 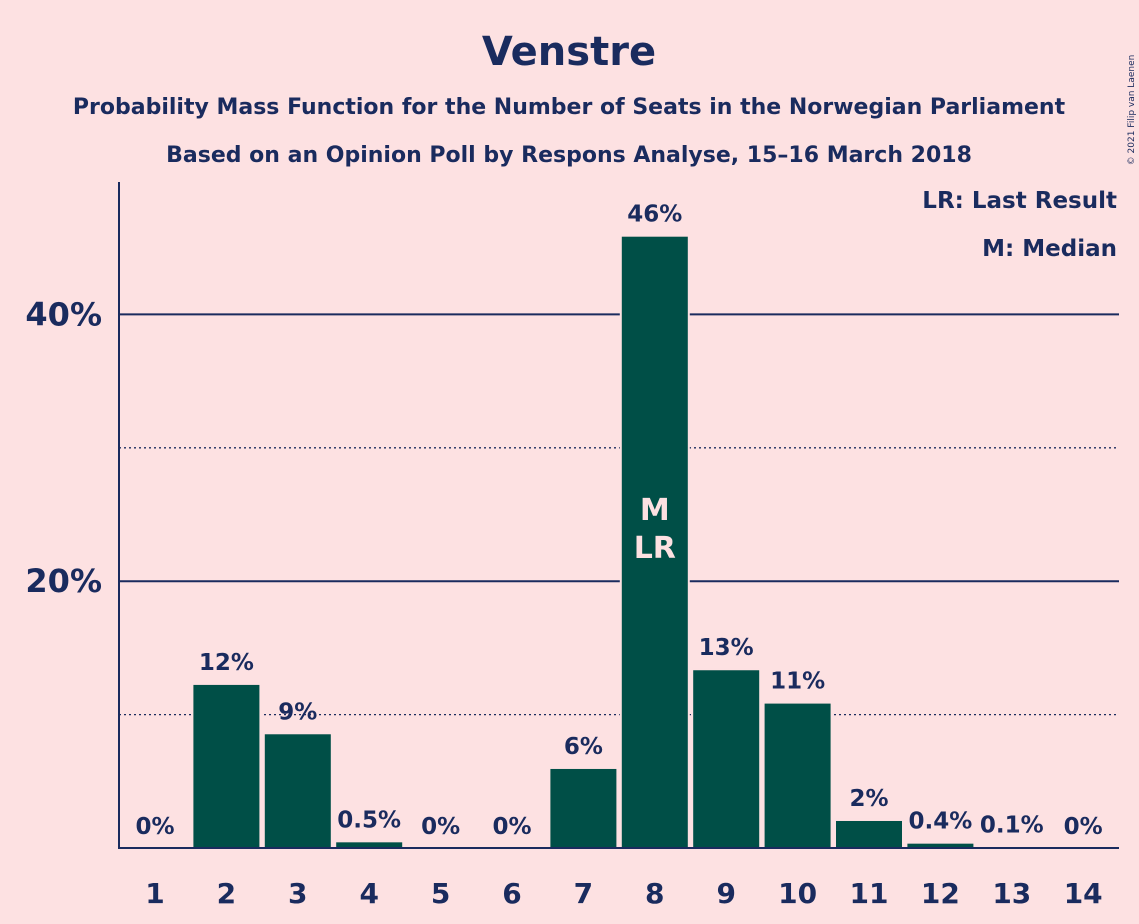 I want to click on x-tick-label: 8, so click(x=654, y=893).